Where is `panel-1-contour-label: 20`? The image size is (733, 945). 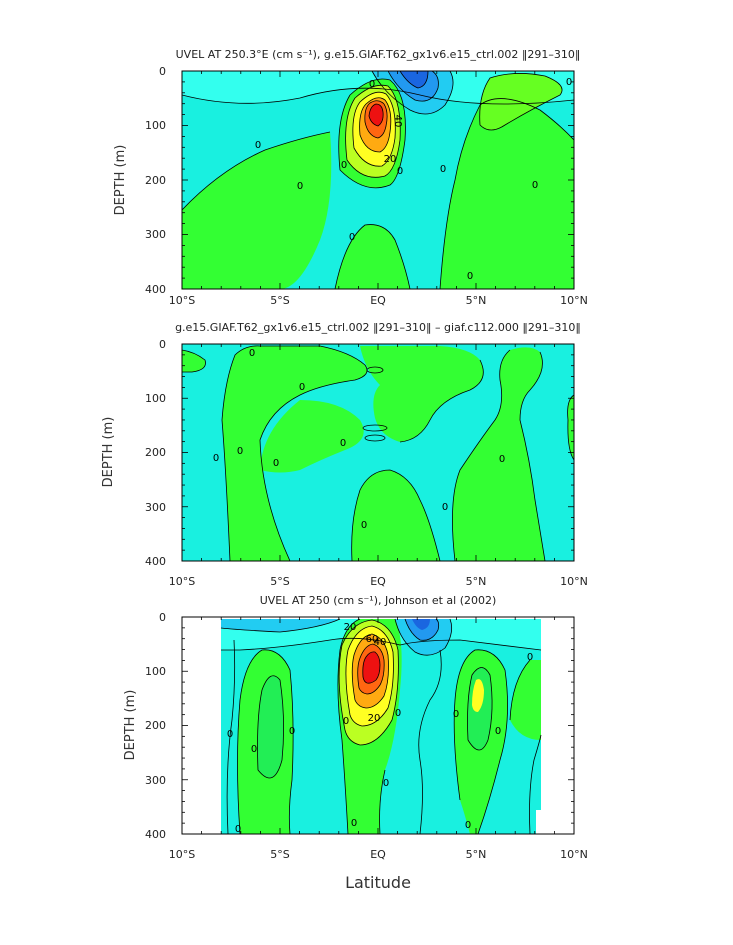
panel-1-contour-label: 20 is located at coordinates (390, 159).